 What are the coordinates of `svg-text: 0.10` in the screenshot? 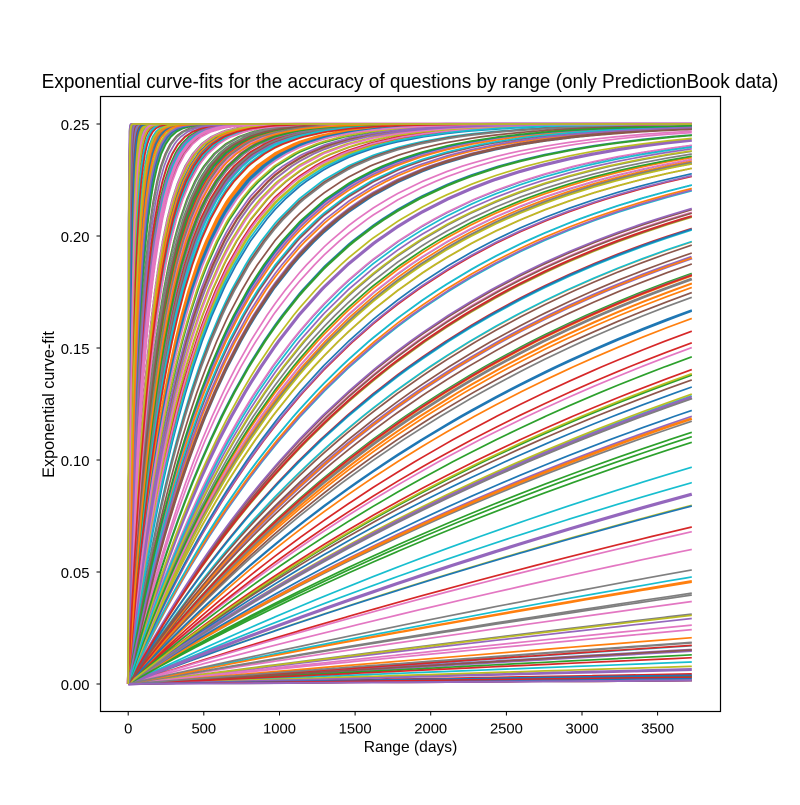 It's located at (75, 462).